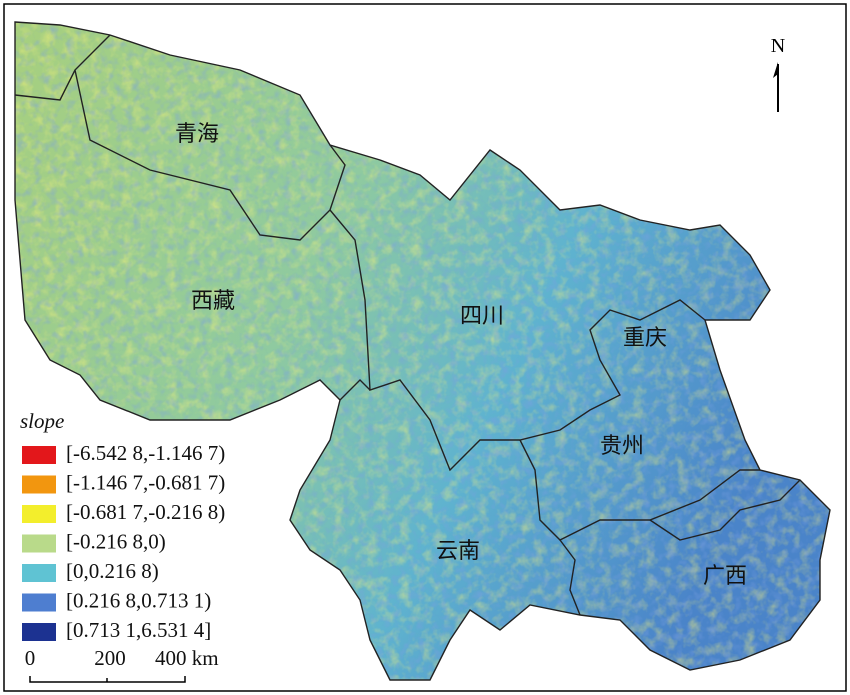 The height and width of the screenshot is (695, 850). I want to click on north-label: N, so click(778, 46).